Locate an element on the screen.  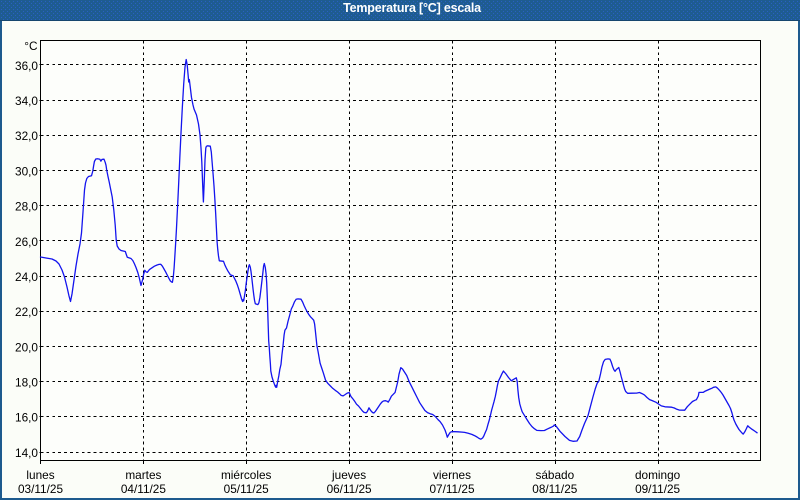
svg-text: 32,0 is located at coordinates (26, 136).